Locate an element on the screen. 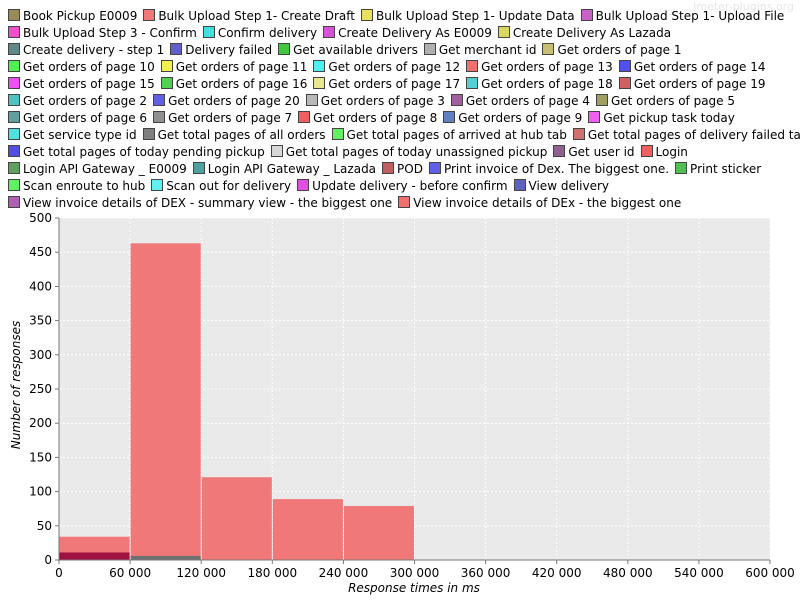 This screenshot has height=600, width=800. legend-item: Get orders of page 6 is located at coordinates (77, 118).